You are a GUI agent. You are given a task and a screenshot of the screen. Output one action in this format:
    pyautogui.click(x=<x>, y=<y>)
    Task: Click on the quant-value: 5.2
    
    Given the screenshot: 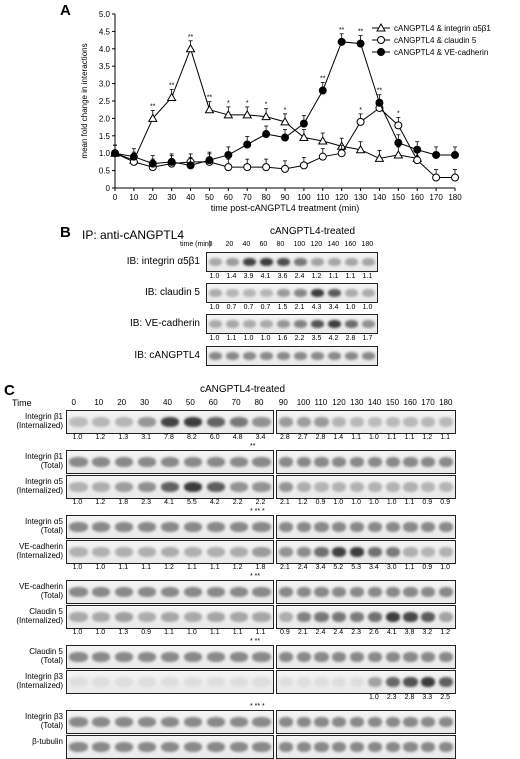 What is the action you would take?
    pyautogui.click(x=338, y=567)
    